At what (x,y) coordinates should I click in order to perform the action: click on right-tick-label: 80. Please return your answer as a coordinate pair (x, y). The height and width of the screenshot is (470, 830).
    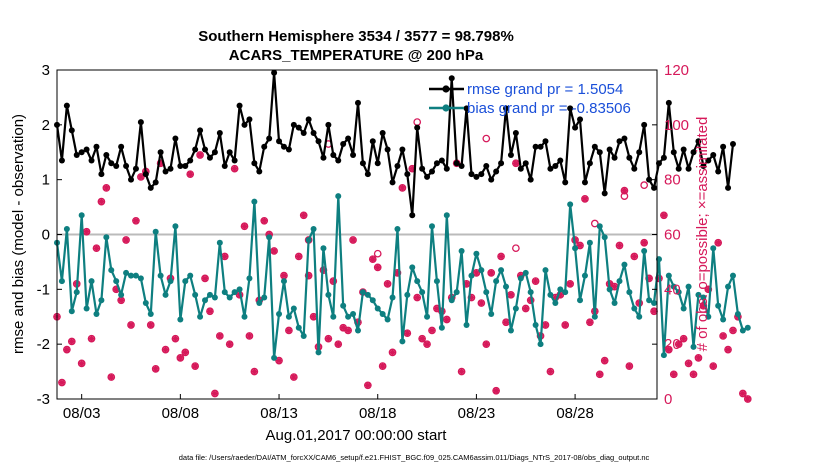
    Looking at the image, I should click on (672, 180).